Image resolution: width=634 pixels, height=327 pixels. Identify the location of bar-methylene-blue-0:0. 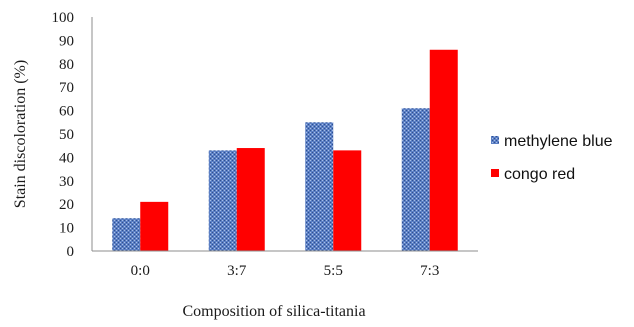
(126, 234).